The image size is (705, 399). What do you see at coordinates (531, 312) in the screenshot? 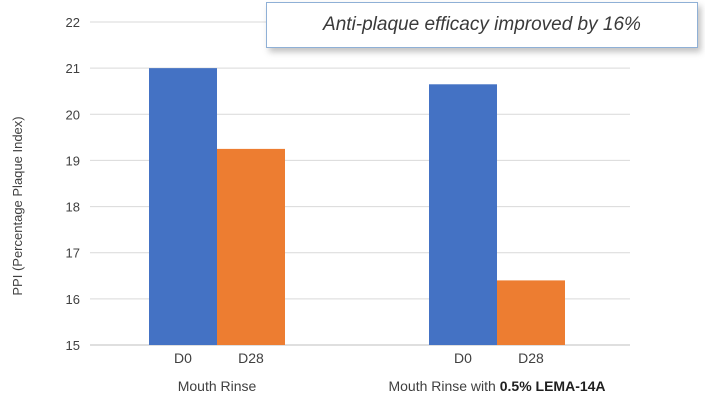
I see `bar-2-d28` at bounding box center [531, 312].